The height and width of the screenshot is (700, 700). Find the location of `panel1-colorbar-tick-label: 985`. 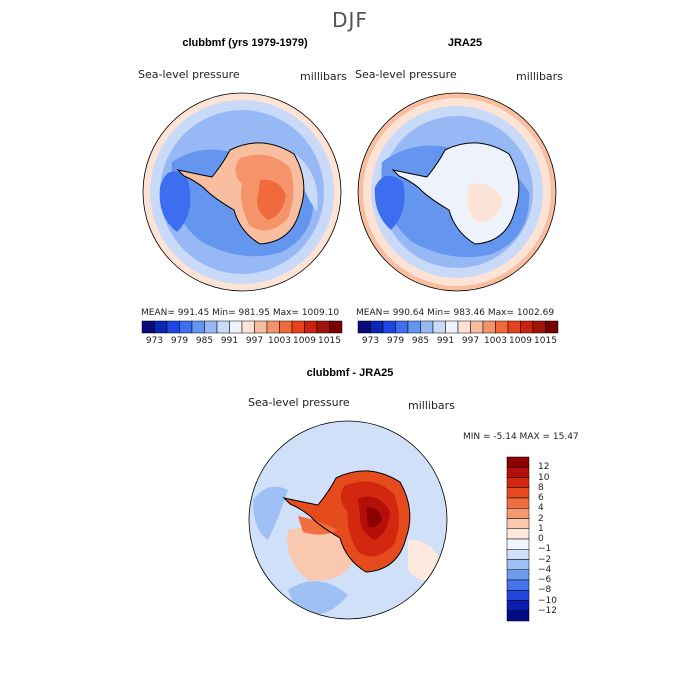

panel1-colorbar-tick-label: 985 is located at coordinates (204, 341).